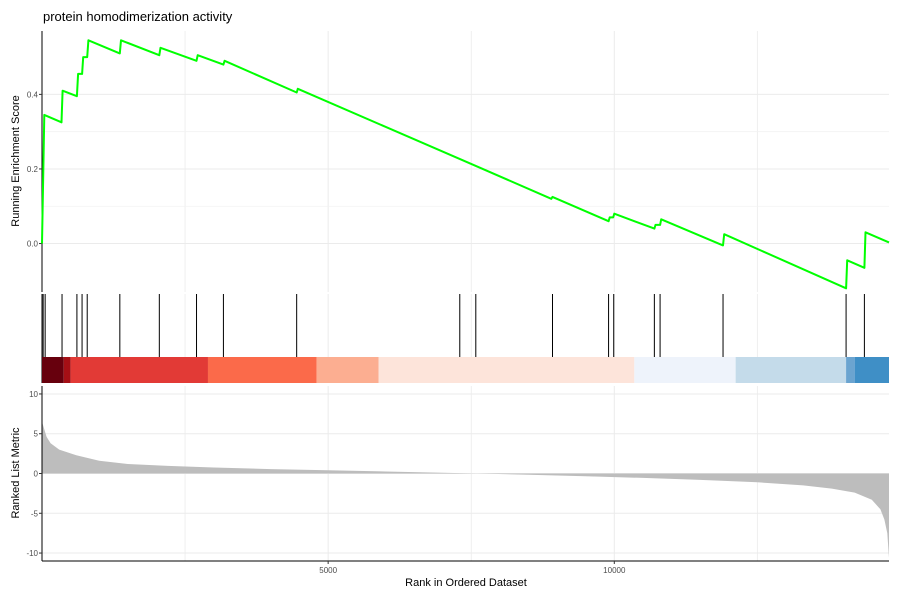 This screenshot has height=600, width=900. I want to click on rank-color-bar, so click(465, 370).